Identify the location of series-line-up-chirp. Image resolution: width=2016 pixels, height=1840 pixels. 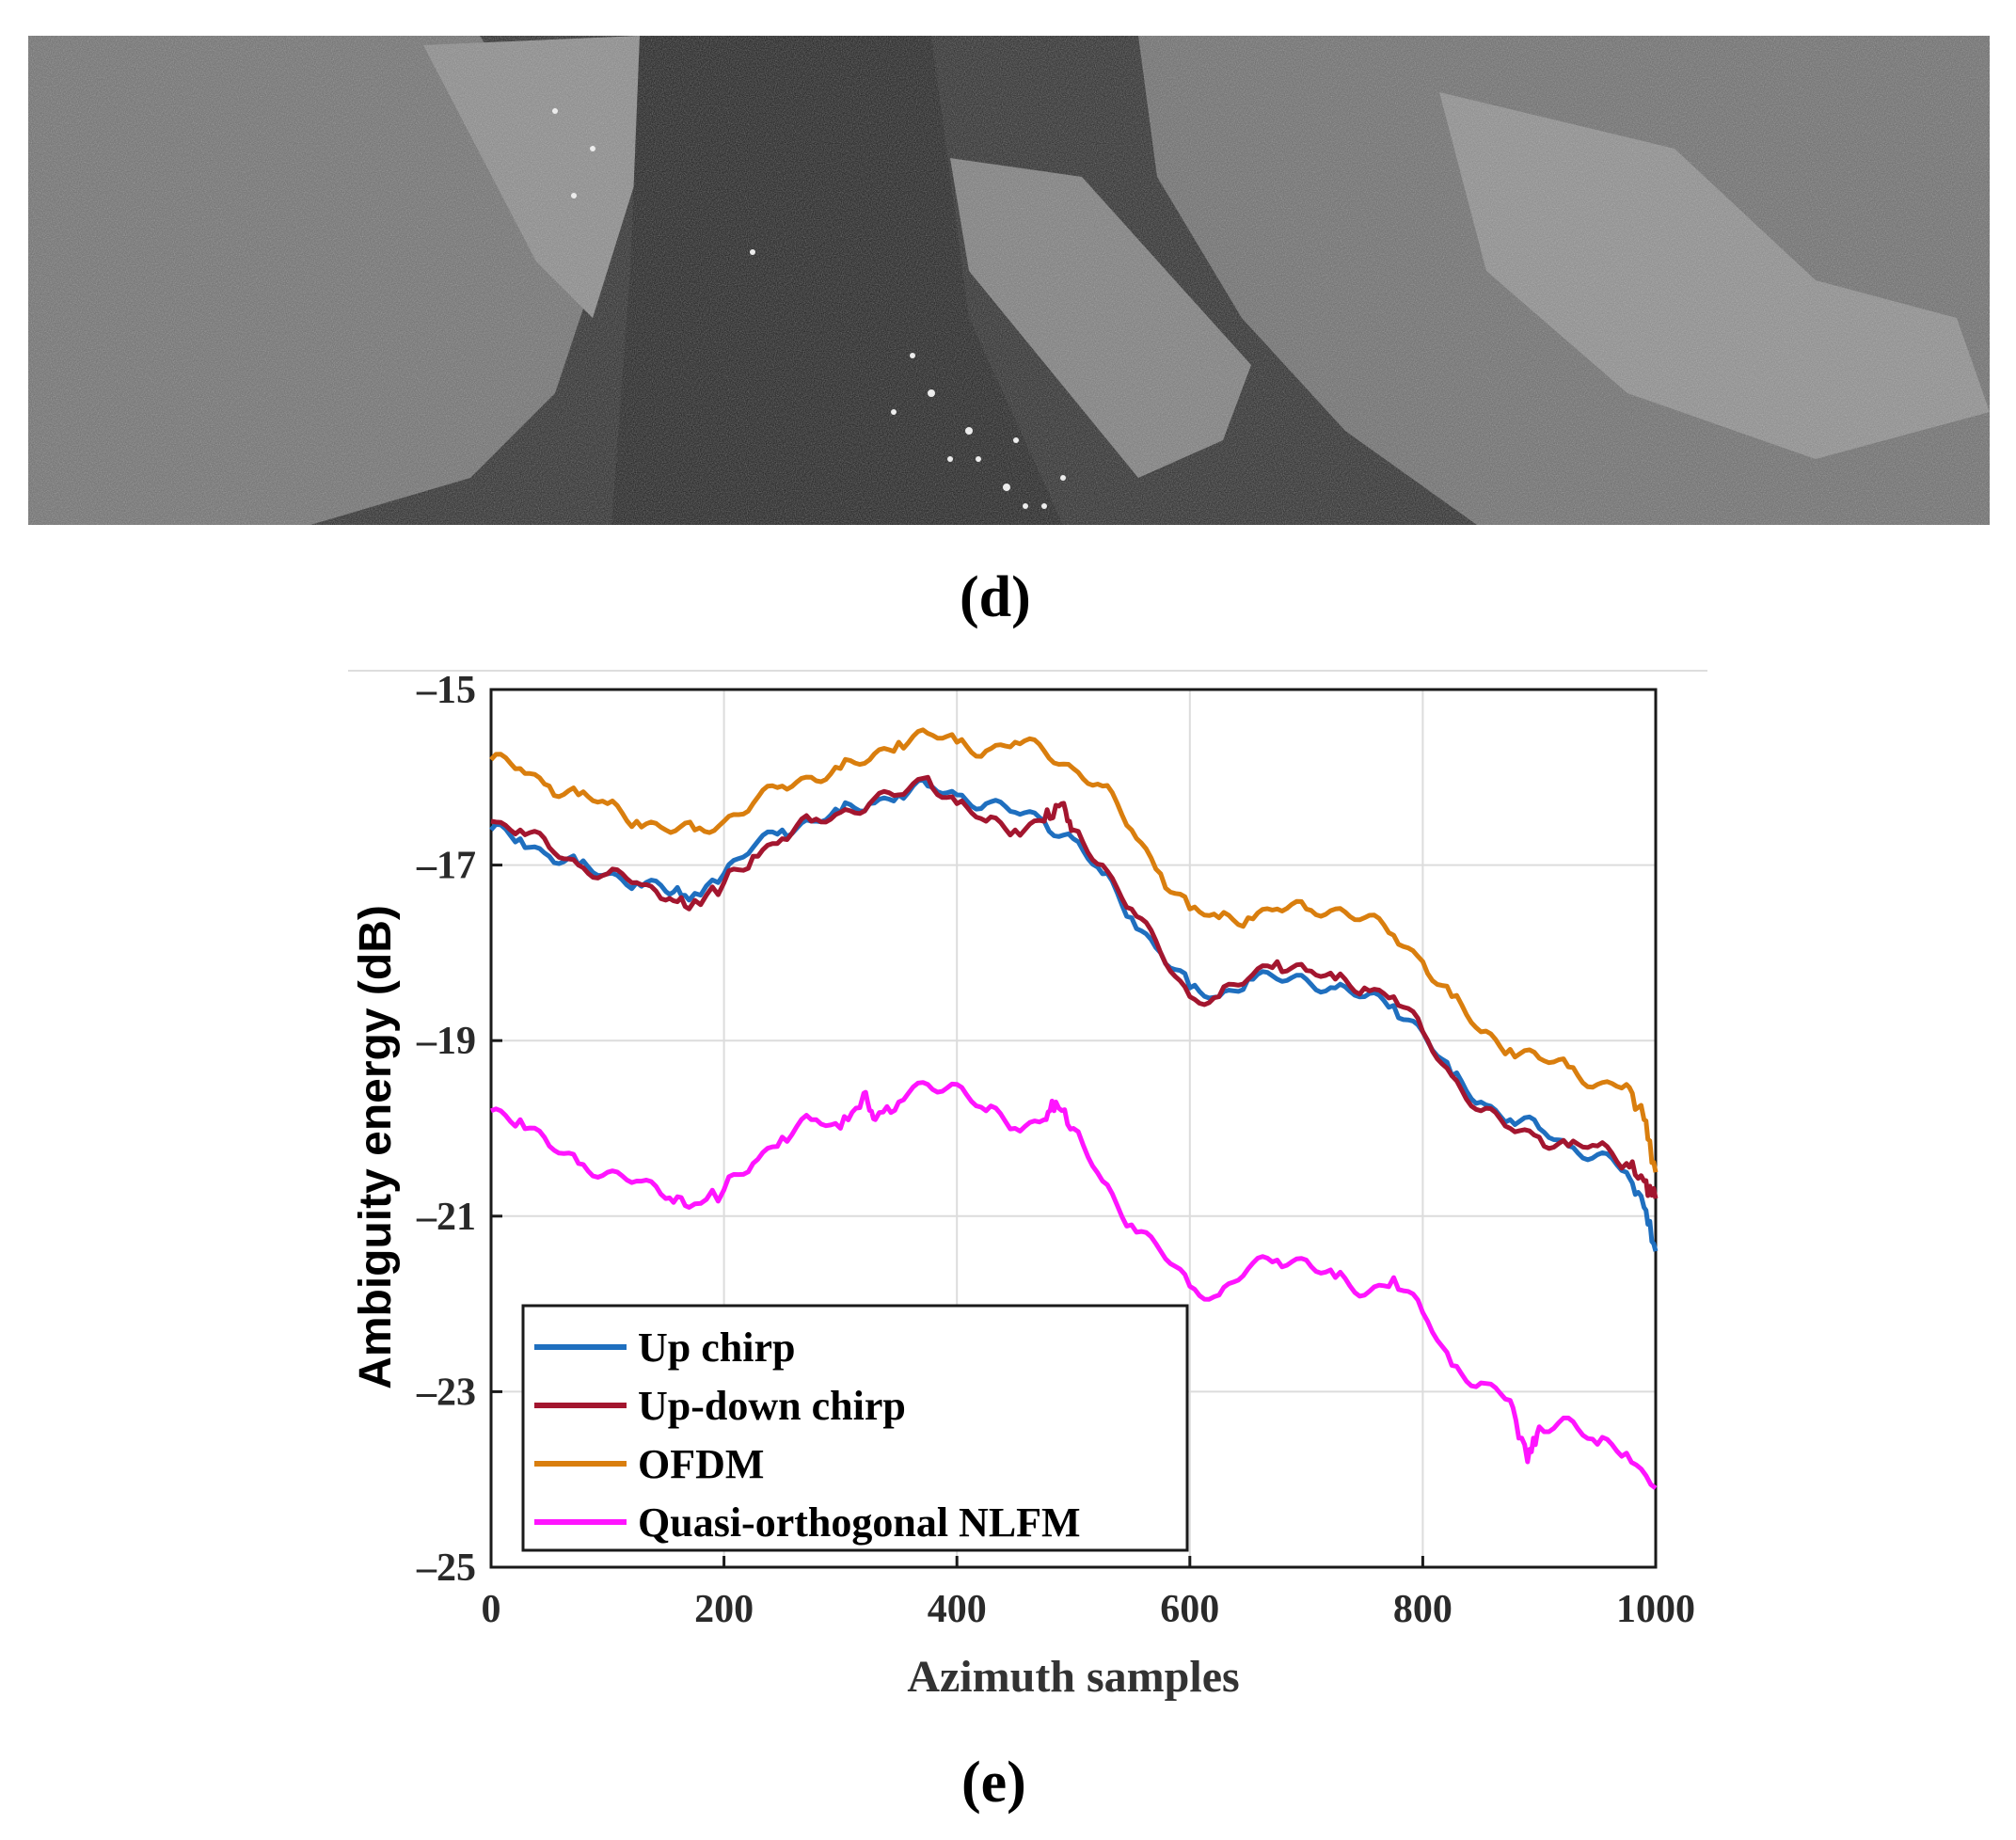
(1074, 1014).